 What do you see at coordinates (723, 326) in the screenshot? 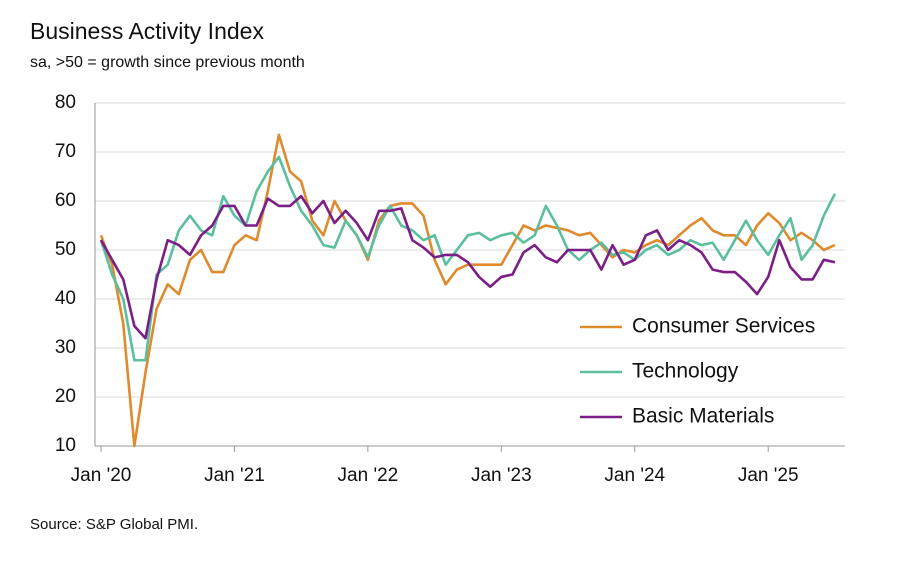
I see `legend-label: Consumer Services` at bounding box center [723, 326].